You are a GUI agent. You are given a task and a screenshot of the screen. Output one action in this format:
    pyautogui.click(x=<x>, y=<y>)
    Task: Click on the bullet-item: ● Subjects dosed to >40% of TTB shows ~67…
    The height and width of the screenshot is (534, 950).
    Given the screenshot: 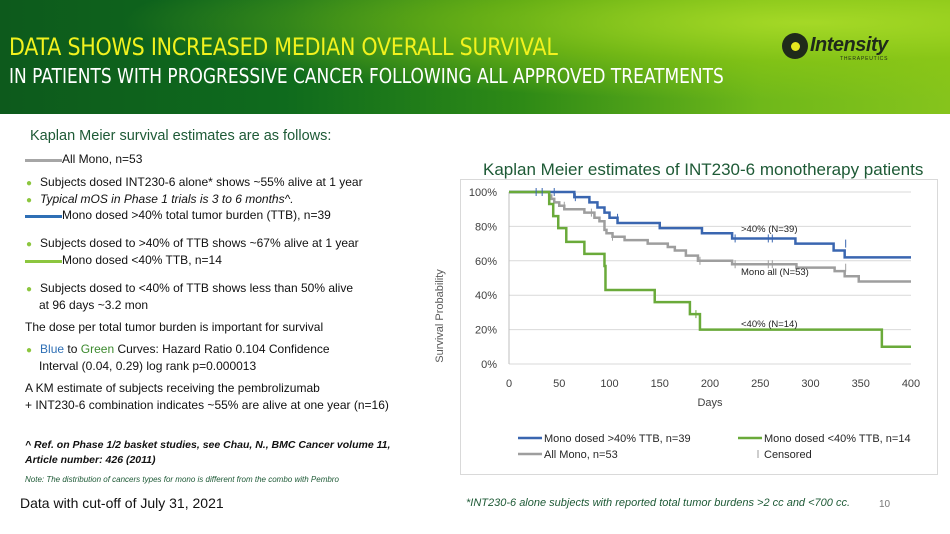 What is the action you would take?
    pyautogui.click(x=192, y=243)
    